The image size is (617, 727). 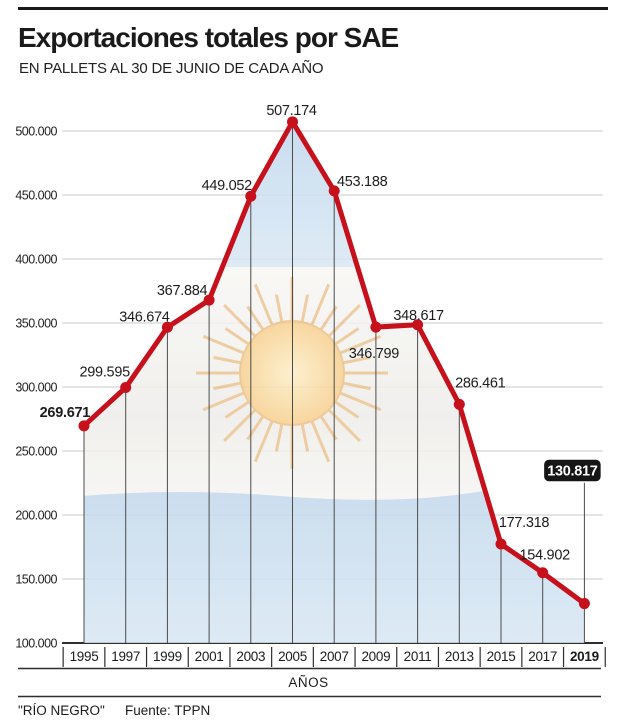 I want to click on y-axis-tick-label: 400.000, so click(x=36, y=260).